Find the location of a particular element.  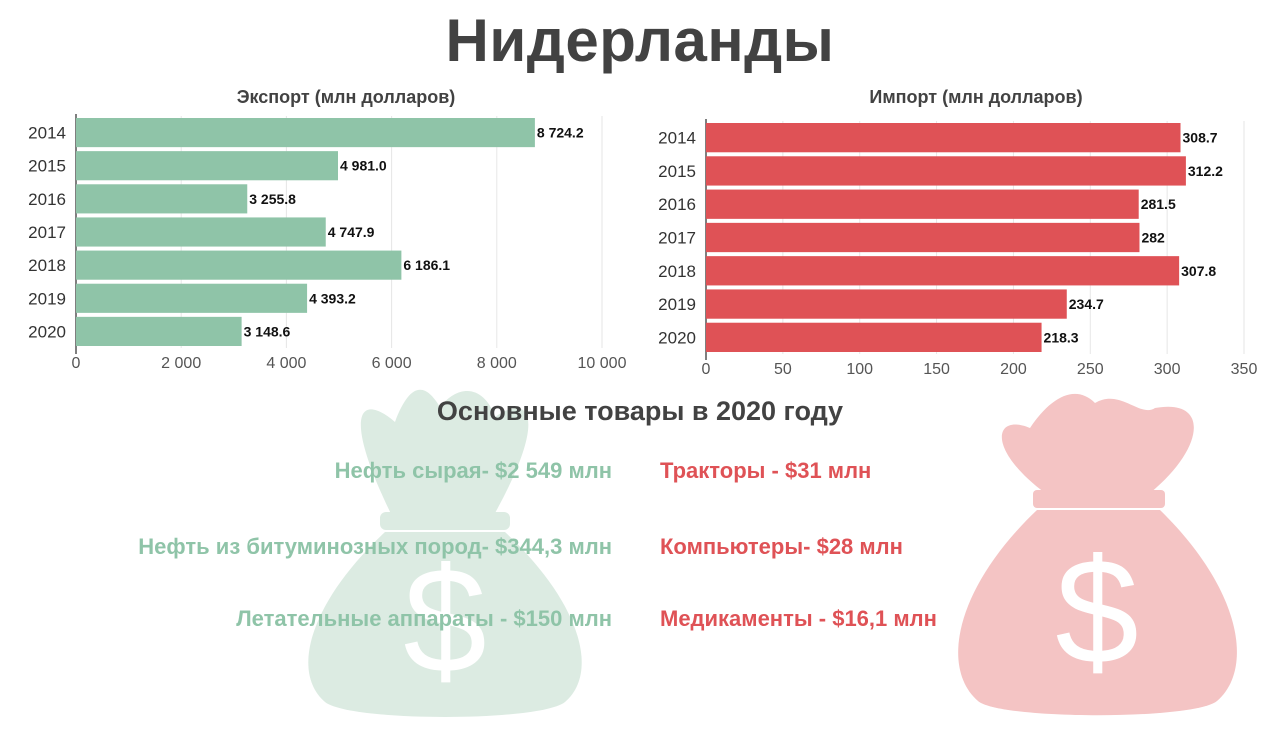

data-label: 307.8 is located at coordinates (1198, 271).